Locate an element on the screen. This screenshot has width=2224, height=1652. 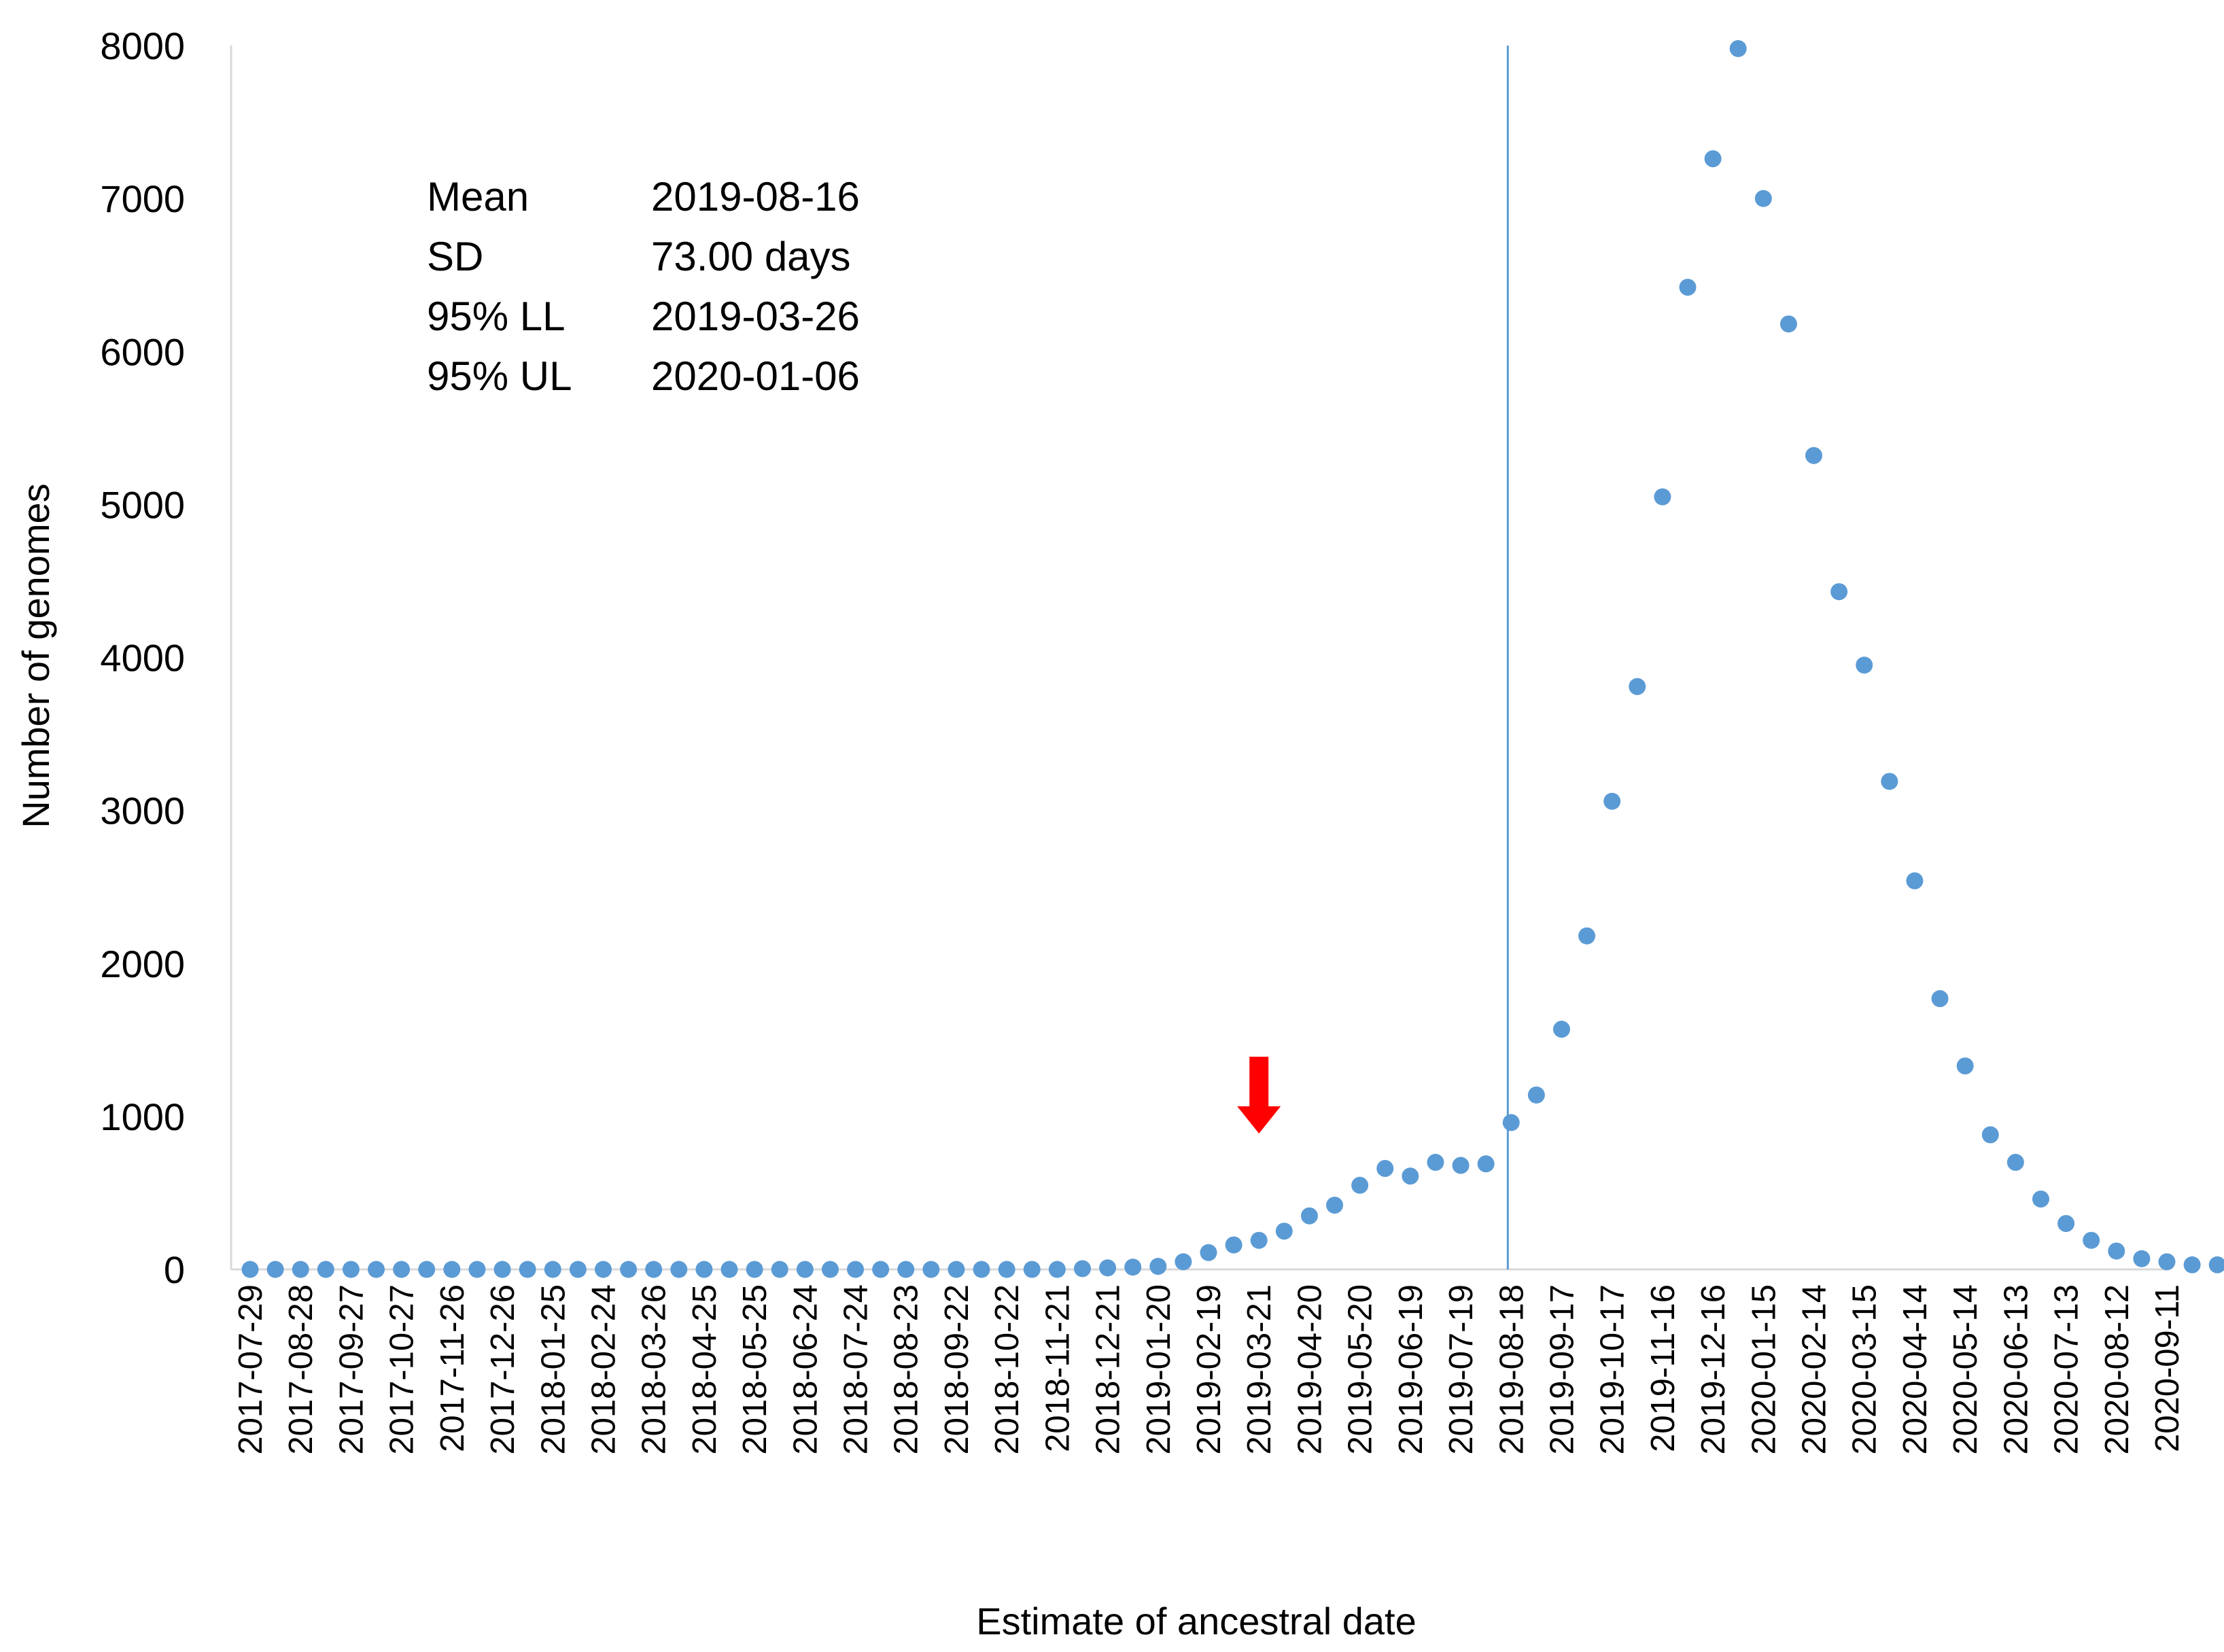
x-tick-label: 2018-09-22 is located at coordinates (957, 1369).